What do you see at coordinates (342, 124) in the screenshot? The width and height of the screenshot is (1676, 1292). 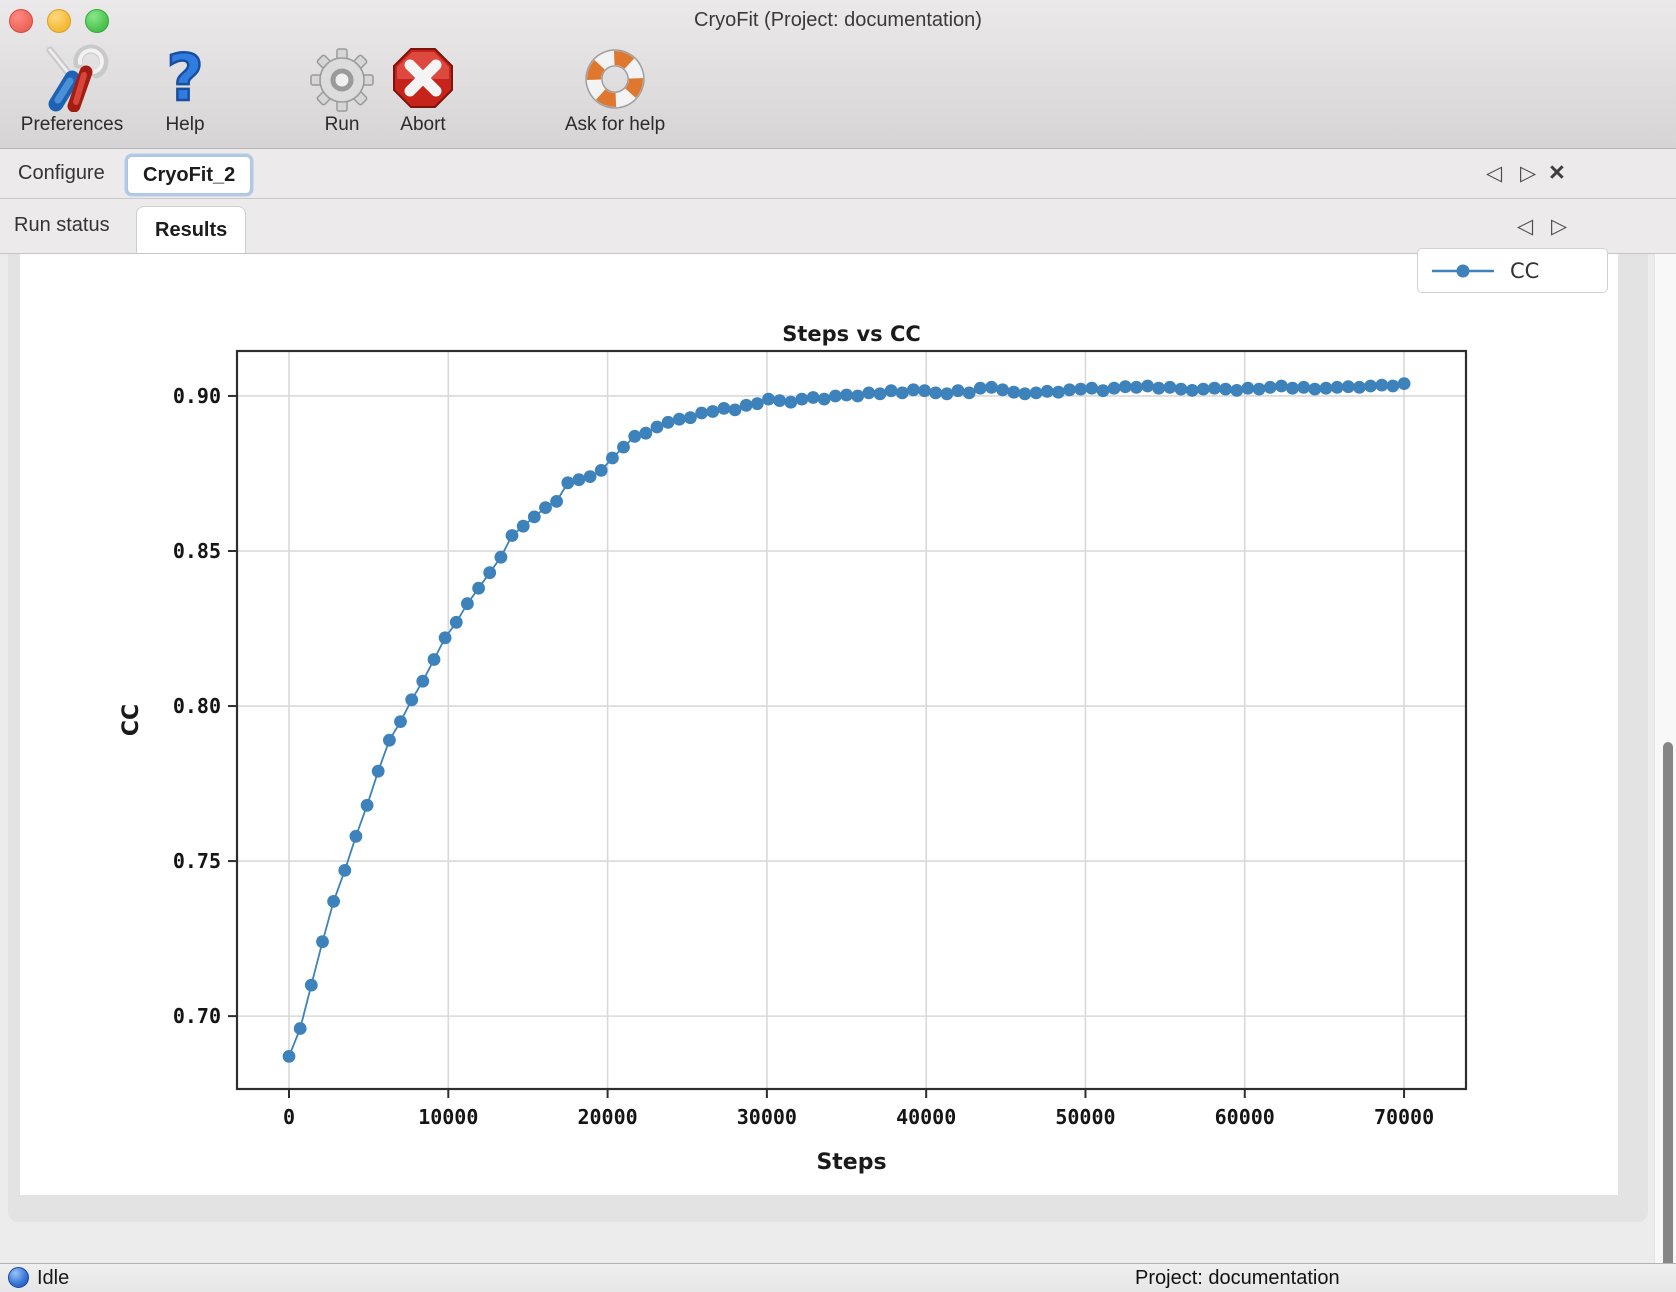 I see `toolbar-item-label: Run` at bounding box center [342, 124].